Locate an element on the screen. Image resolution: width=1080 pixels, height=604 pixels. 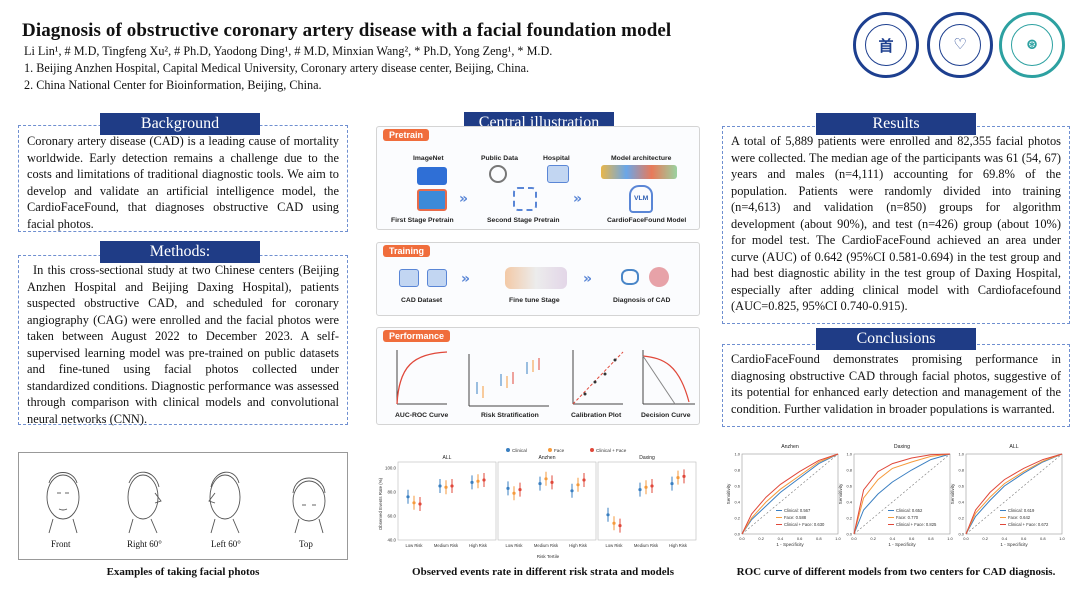
roc-x-axis-label: 1 - Specificity is located at coordinates (902, 544).